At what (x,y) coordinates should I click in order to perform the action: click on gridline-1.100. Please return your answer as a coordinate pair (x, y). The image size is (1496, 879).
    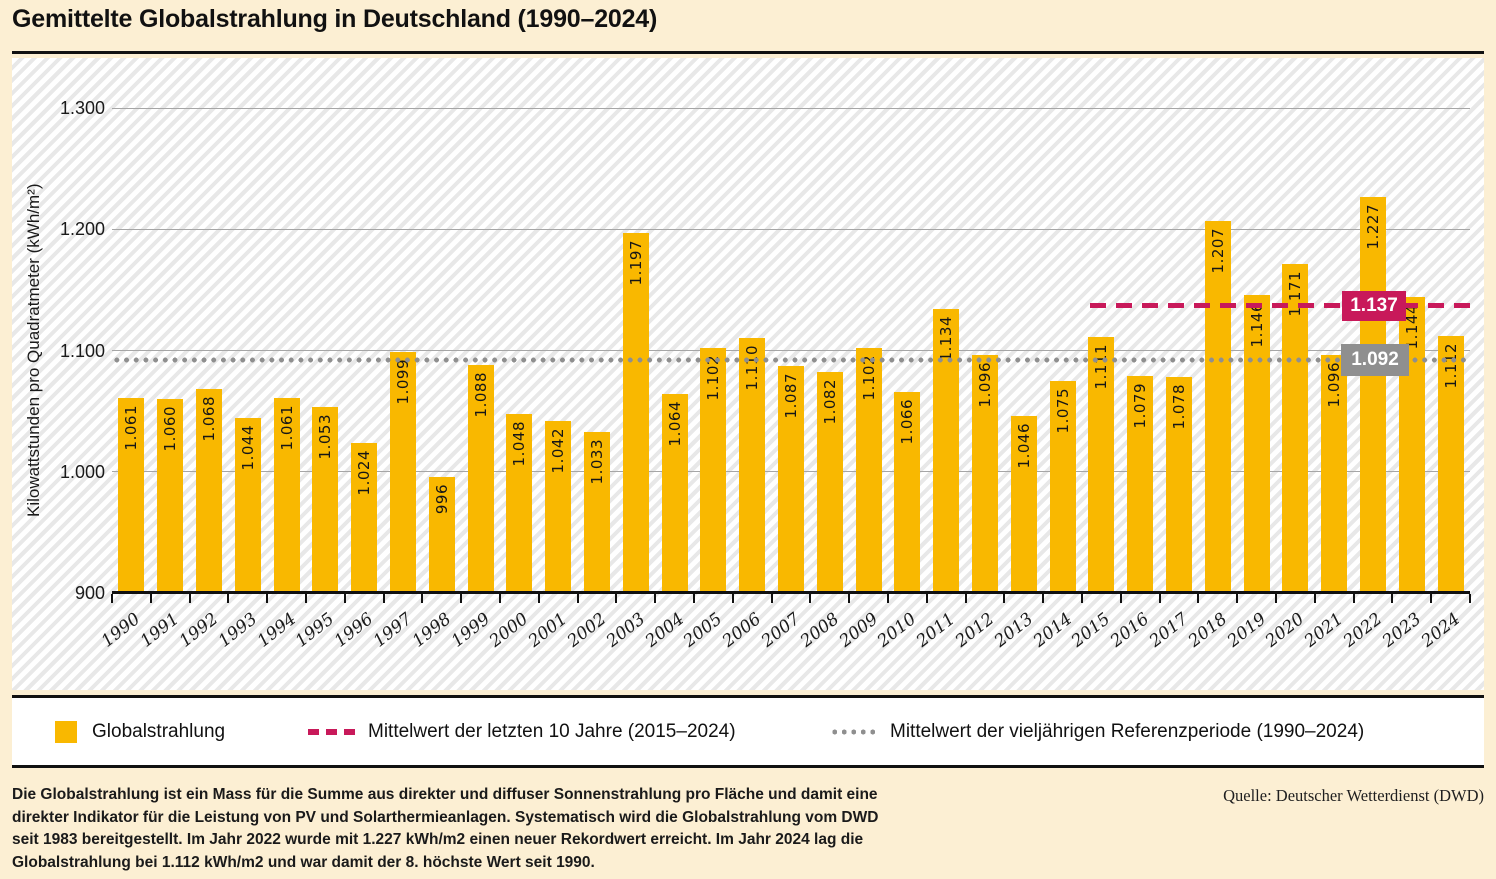
    Looking at the image, I should click on (791, 350).